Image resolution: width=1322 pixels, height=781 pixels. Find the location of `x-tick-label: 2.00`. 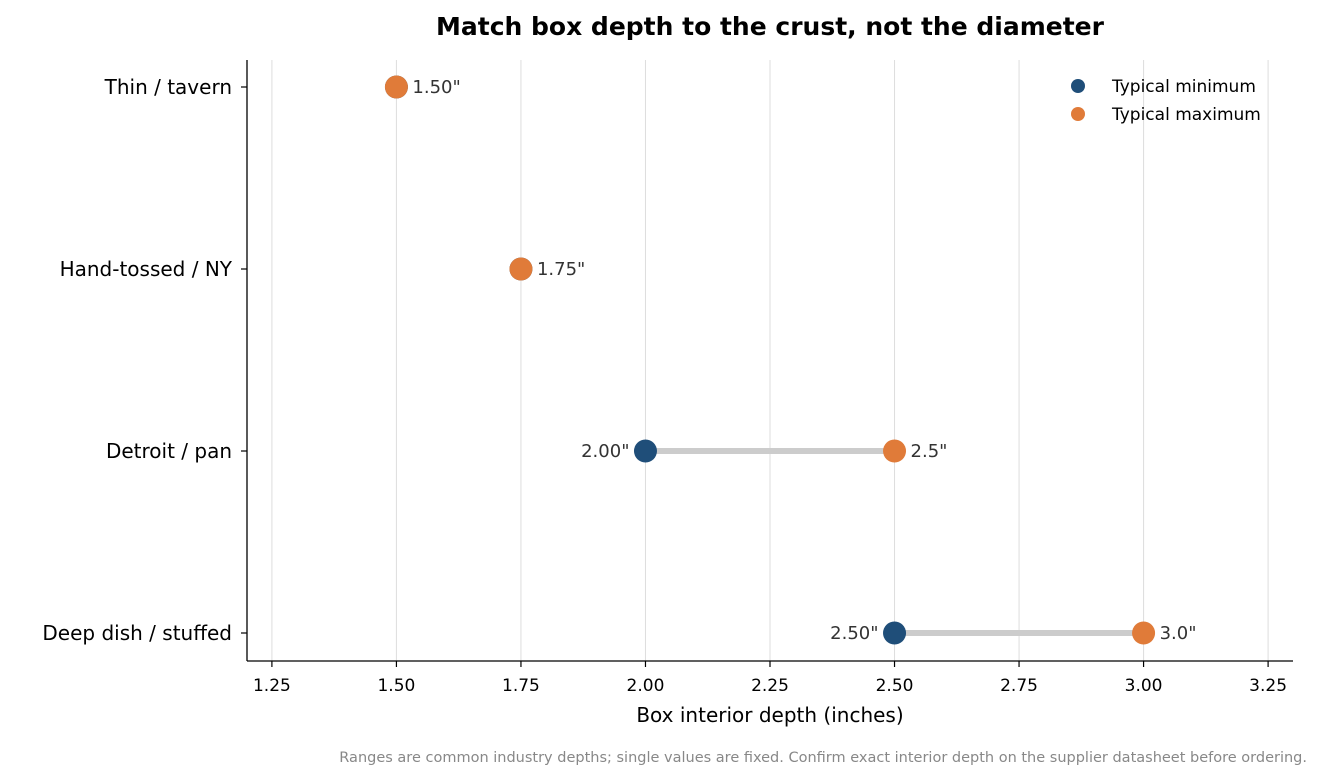

x-tick-label: 2.00 is located at coordinates (646, 686).